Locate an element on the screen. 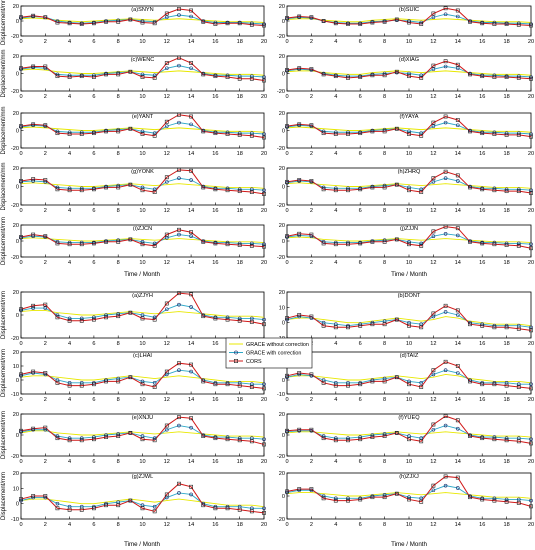  subplot-title: (f)YAYA is located at coordinates (409, 117).